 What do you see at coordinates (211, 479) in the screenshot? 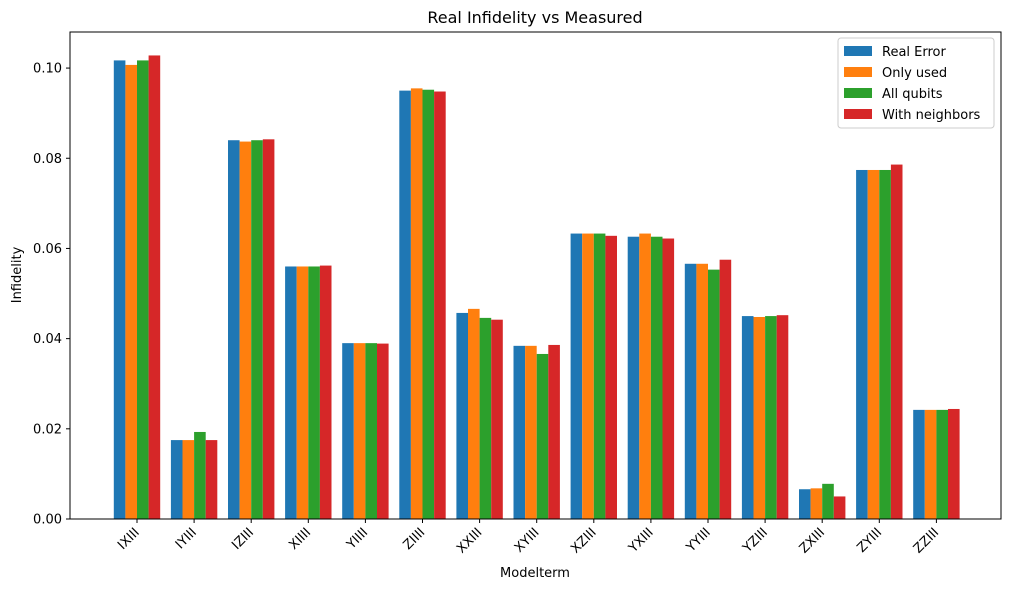
I see `bar-IYIII-with-neighbors` at bounding box center [211, 479].